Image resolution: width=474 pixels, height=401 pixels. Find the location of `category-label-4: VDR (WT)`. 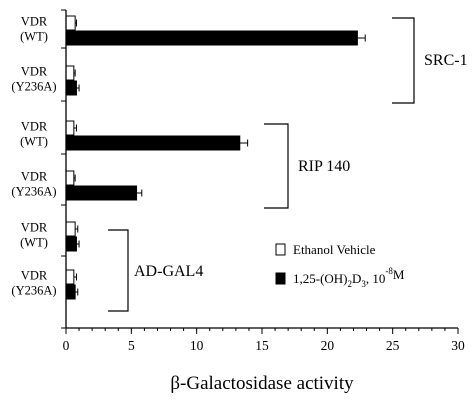

category-label-4: VDR (WT) is located at coordinates (34, 235).